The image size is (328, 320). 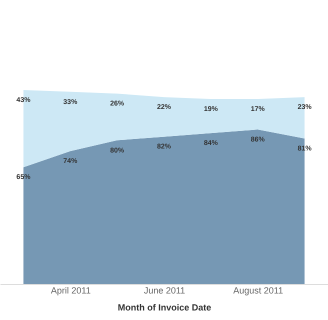 What do you see at coordinates (165, 307) in the screenshot?
I see `x-axis-title: Month of Invoice Date` at bounding box center [165, 307].